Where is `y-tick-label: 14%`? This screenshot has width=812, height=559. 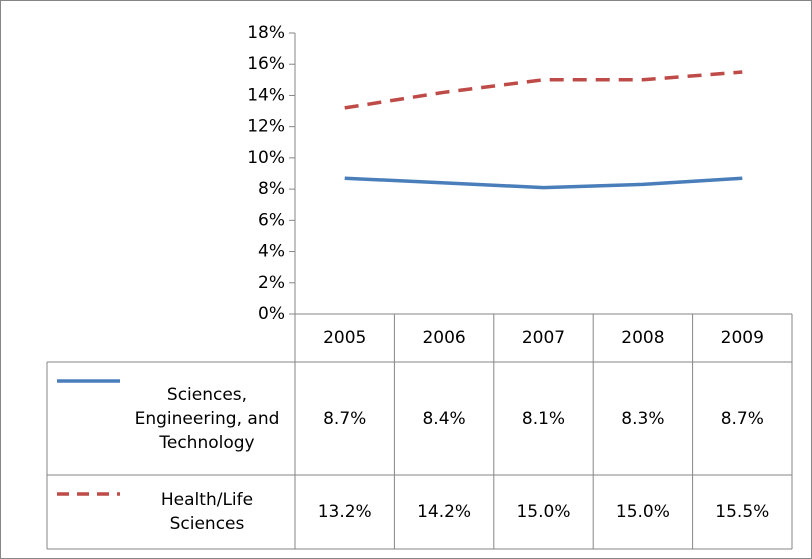
y-tick-label: 14% is located at coordinates (266, 95).